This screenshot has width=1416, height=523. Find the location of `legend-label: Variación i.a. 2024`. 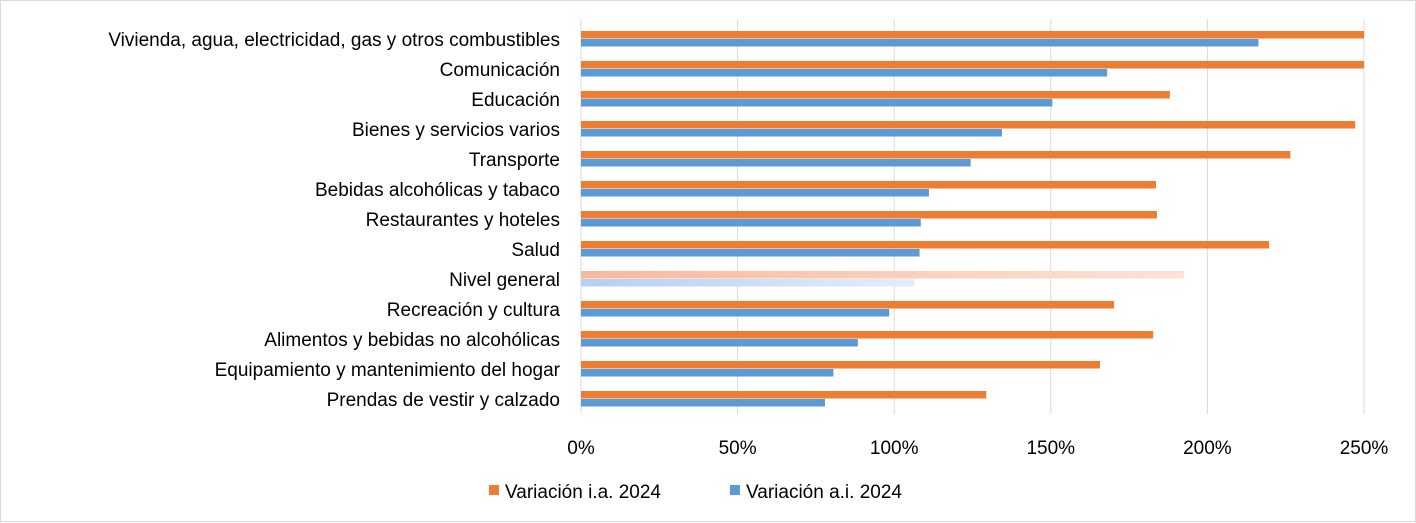

legend-label: Variación i.a. 2024 is located at coordinates (583, 492).